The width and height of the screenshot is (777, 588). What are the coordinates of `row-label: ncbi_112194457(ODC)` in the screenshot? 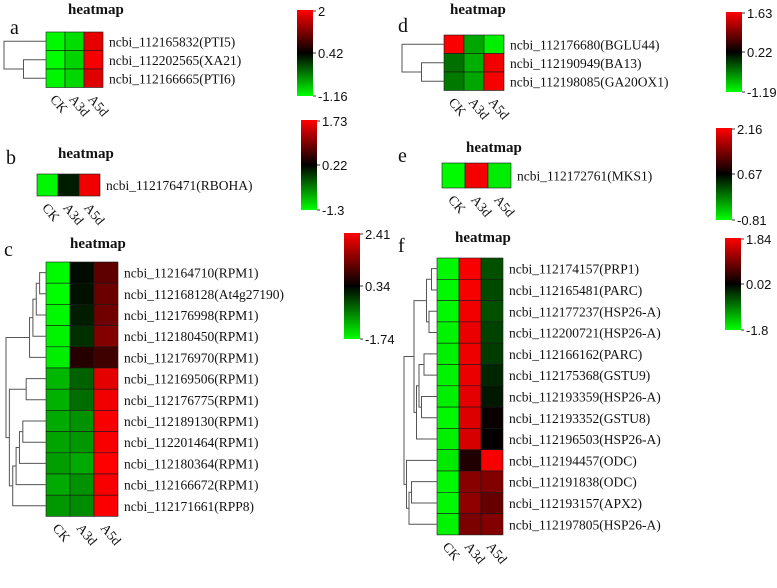 It's located at (573, 460).